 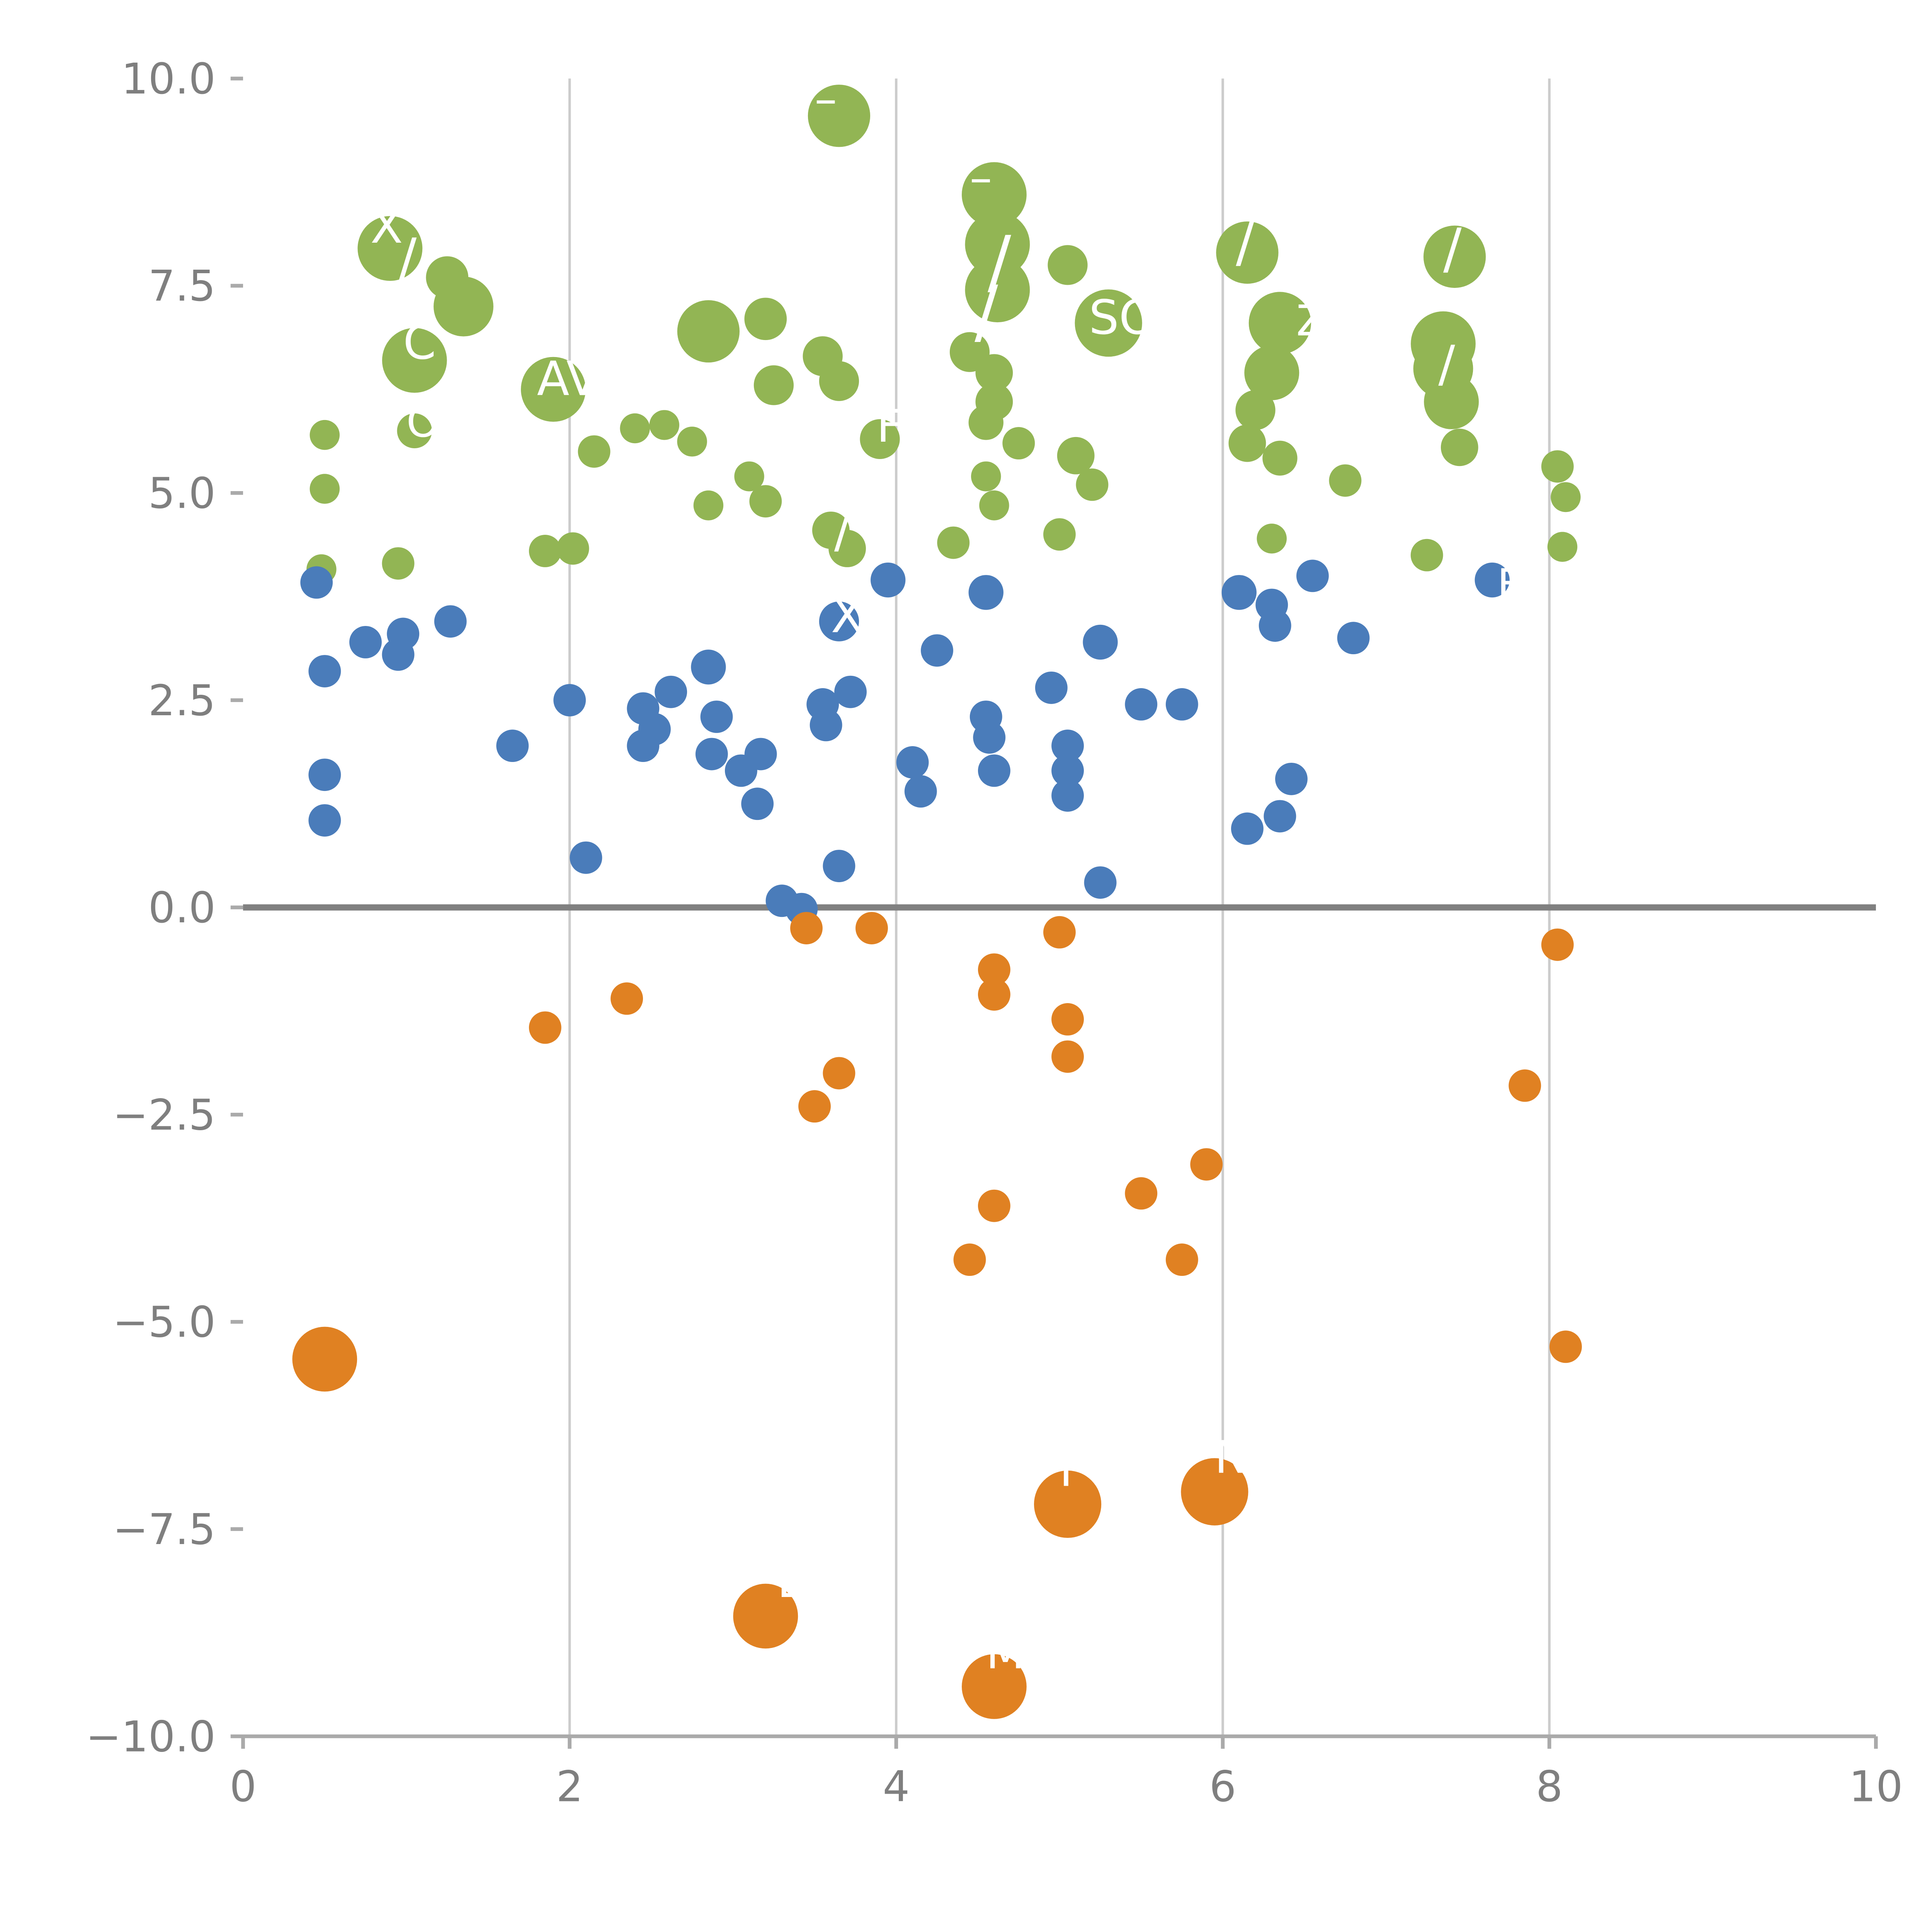 What do you see at coordinates (568, 378) in the screenshot?
I see `point-label: AV` at bounding box center [568, 378].